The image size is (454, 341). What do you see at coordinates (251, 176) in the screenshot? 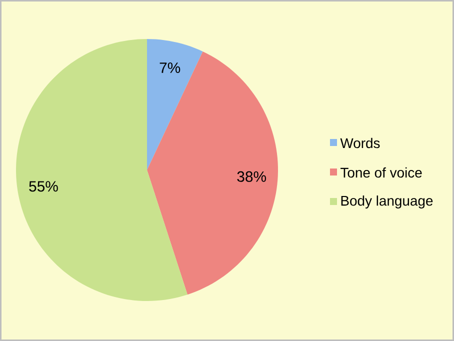
I see `data-label: 38%` at bounding box center [251, 176].